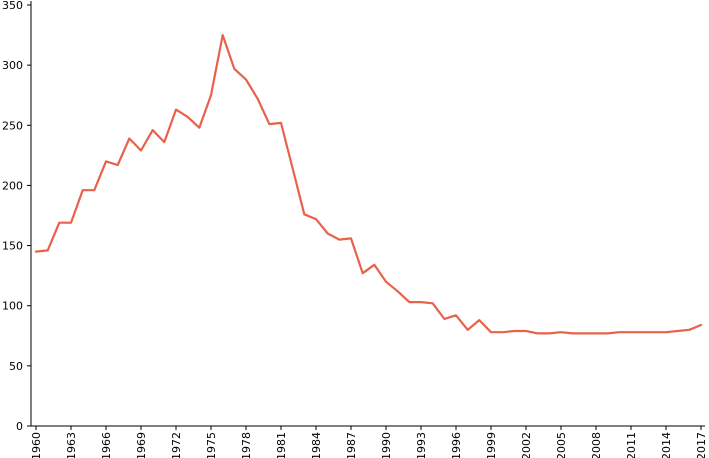 This screenshot has width=709, height=458. What do you see at coordinates (106, 445) in the screenshot?
I see `x-tick-label: 1966` at bounding box center [106, 445].